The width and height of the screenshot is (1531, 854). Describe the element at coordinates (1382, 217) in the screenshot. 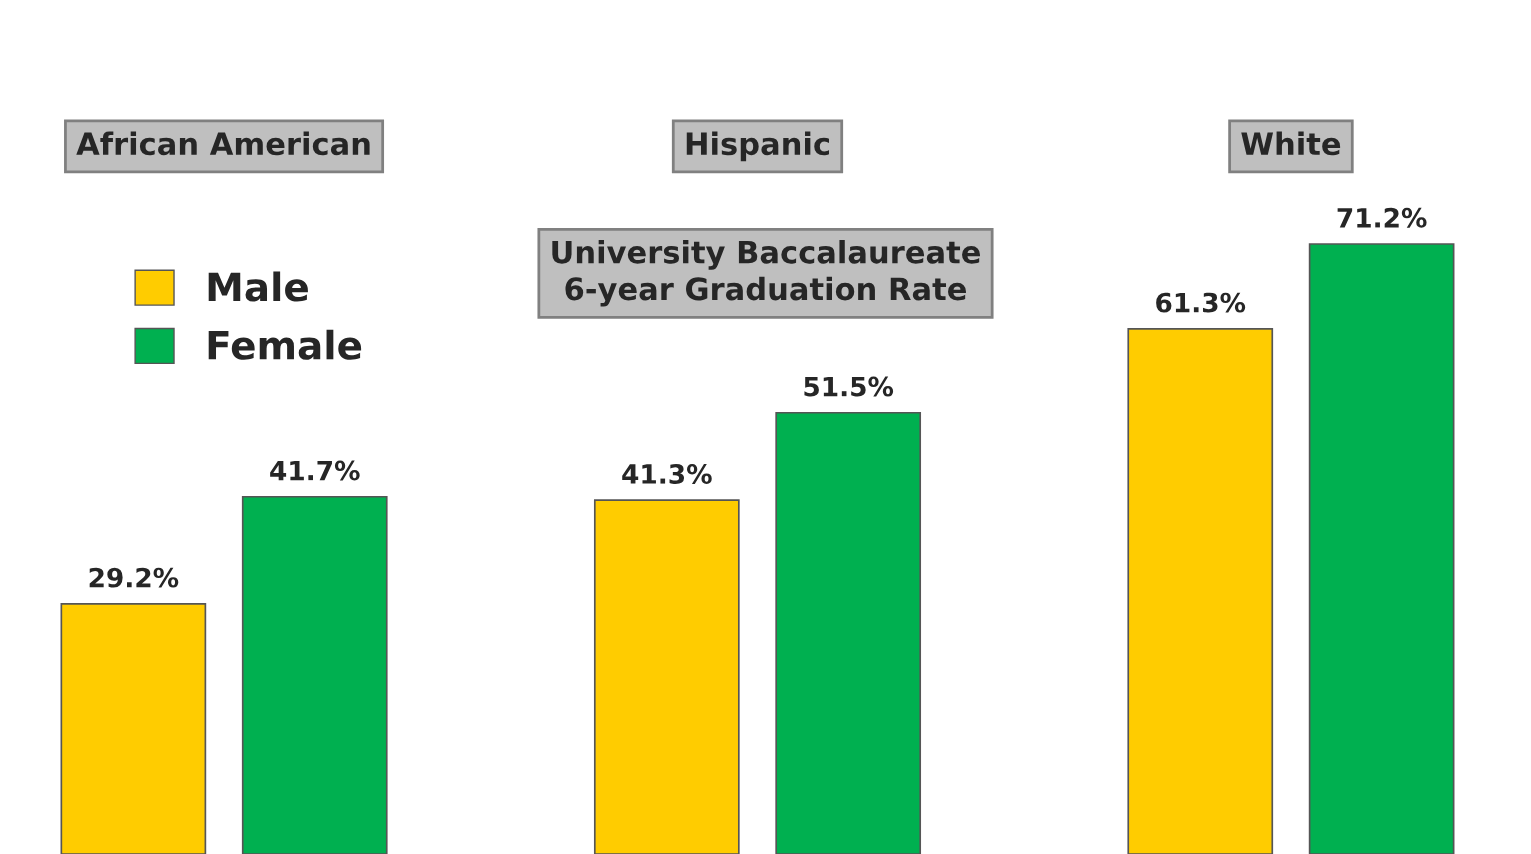

I see `data-label: 71.2%` at that location.